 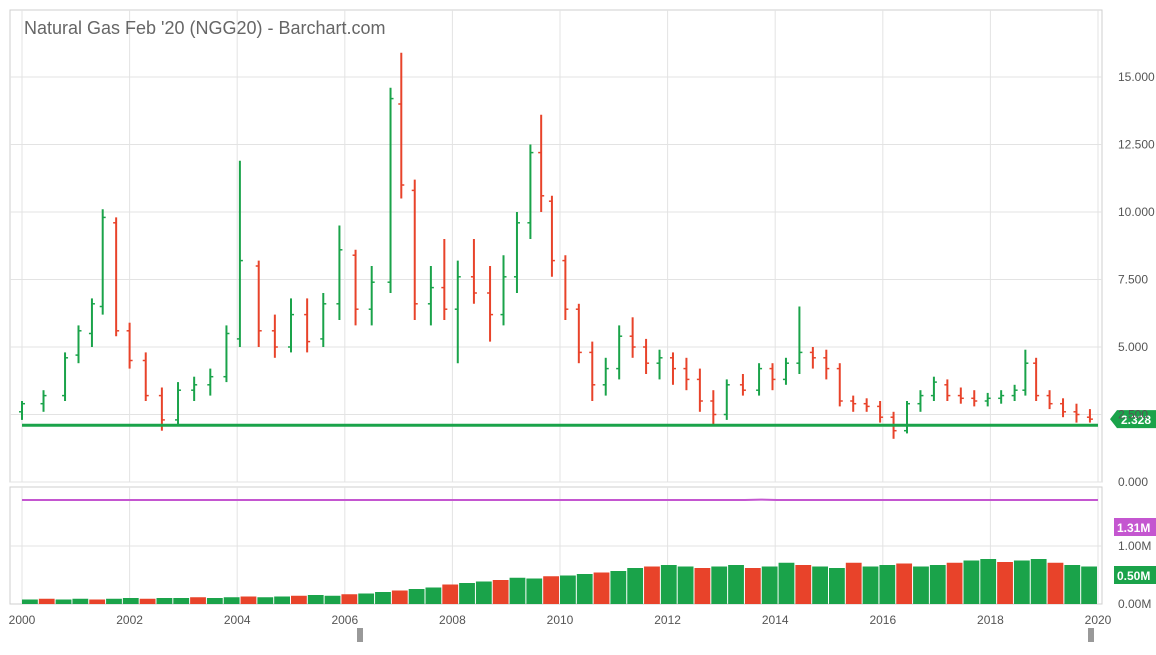 I want to click on x-tick-label: 2006, so click(x=344, y=620).